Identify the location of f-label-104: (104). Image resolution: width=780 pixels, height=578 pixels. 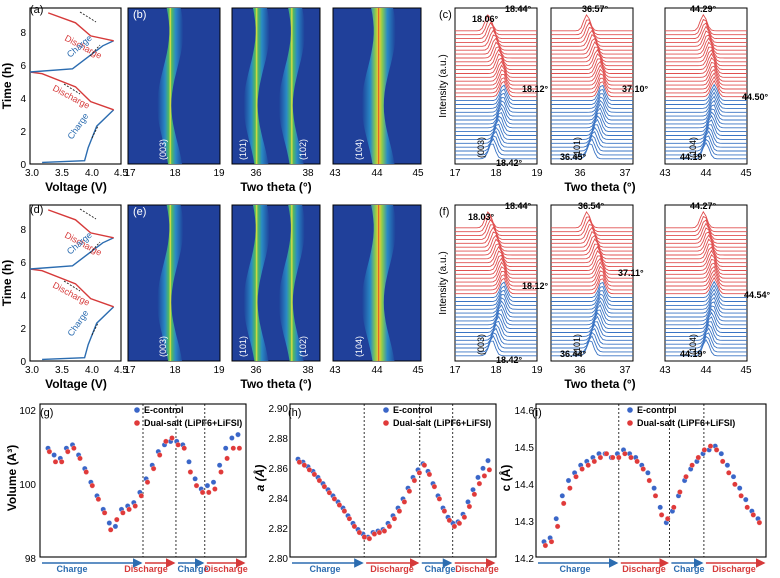
(693, 344).